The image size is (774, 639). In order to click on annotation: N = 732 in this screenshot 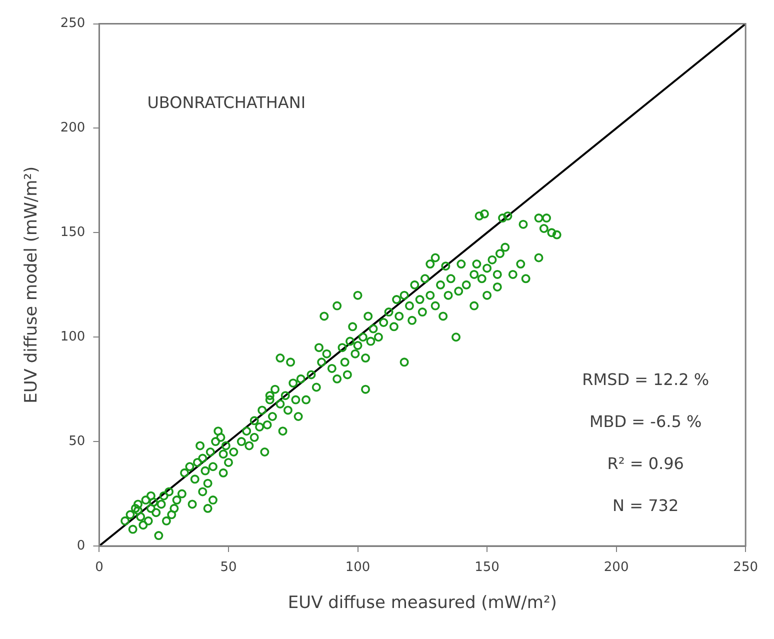, I will do `click(645, 506)`.